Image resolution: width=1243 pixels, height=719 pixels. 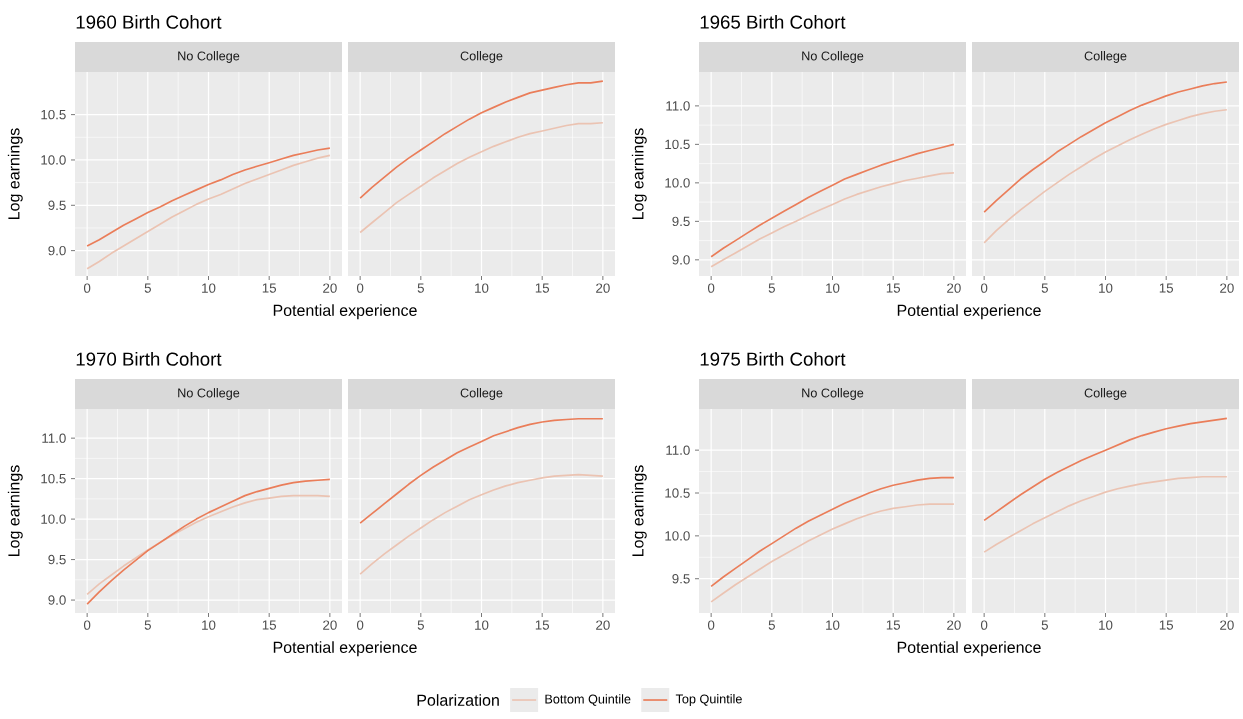 I want to click on chart-title: 1975 Birth Cohort, so click(x=773, y=359).